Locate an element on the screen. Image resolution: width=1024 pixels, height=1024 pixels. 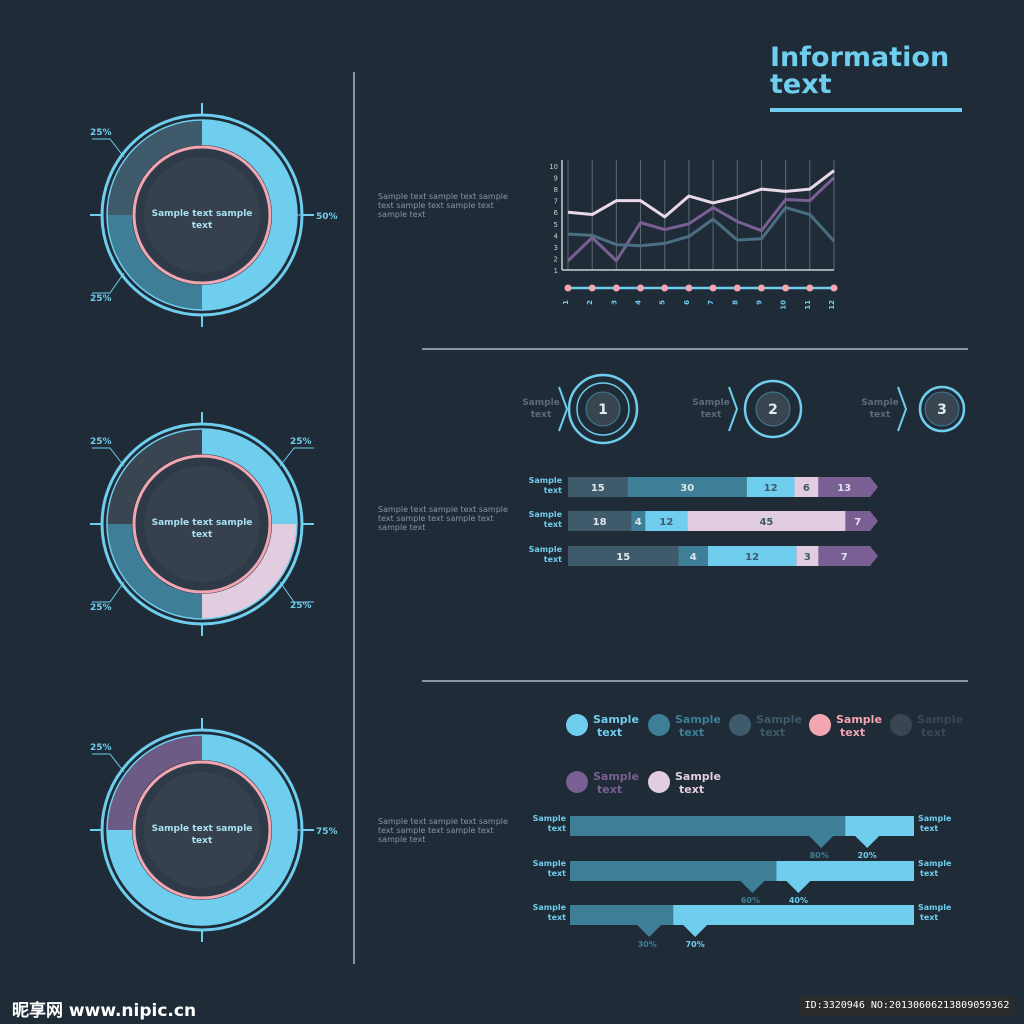
line-chart-x-tick-label: 11 is located at coordinates (808, 305).